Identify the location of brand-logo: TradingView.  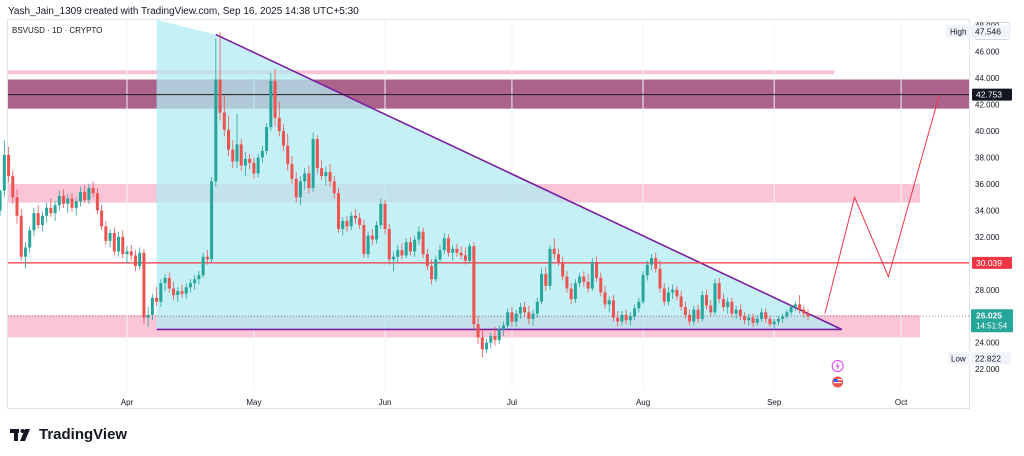
(68, 434).